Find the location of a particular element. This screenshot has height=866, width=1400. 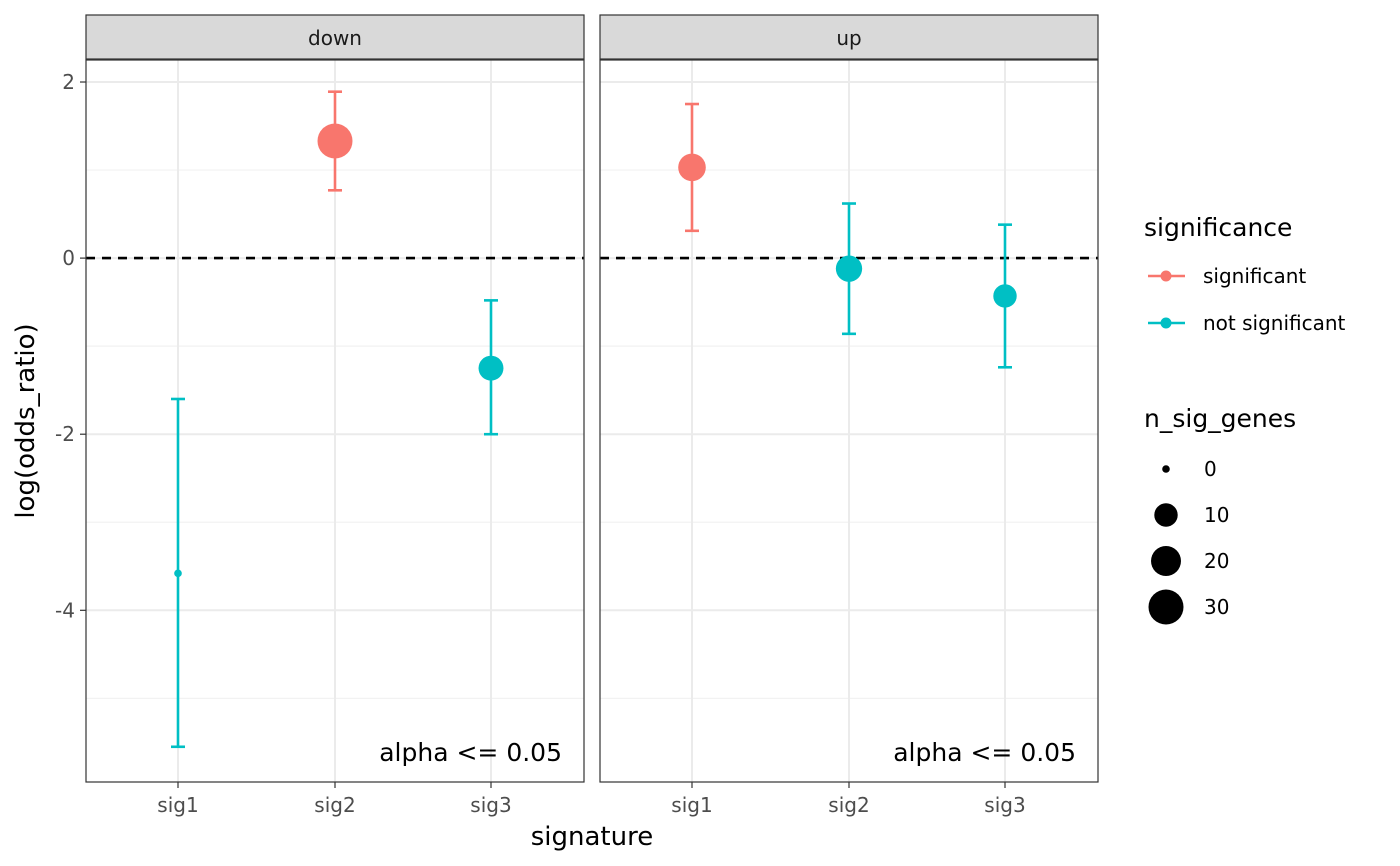

data-point-up-sig3 is located at coordinates (1005, 296).